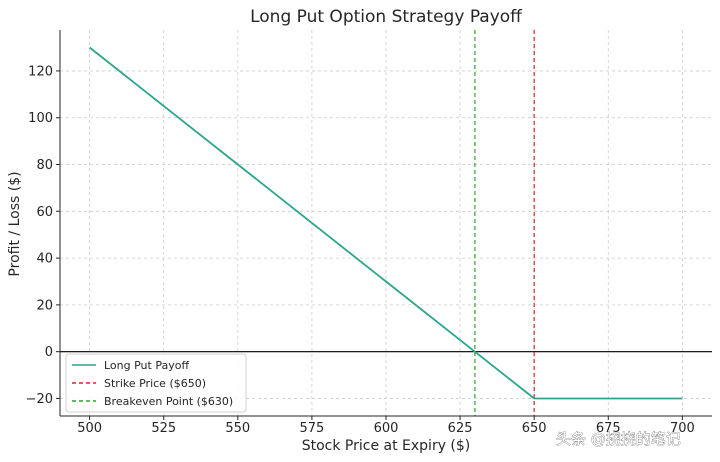 The width and height of the screenshot is (720, 462). I want to click on watermark: 头条 @挠挠的笔记, so click(618, 439).